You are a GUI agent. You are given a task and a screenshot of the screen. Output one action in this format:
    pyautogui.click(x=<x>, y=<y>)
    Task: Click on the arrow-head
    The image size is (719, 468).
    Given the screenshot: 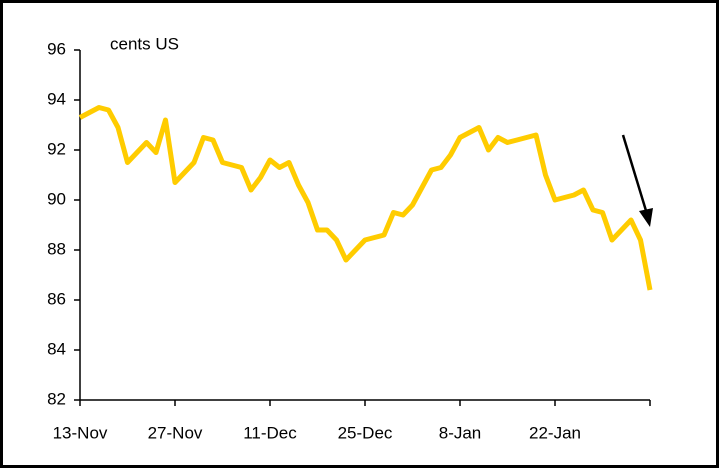 What is the action you would take?
    pyautogui.click(x=646, y=217)
    